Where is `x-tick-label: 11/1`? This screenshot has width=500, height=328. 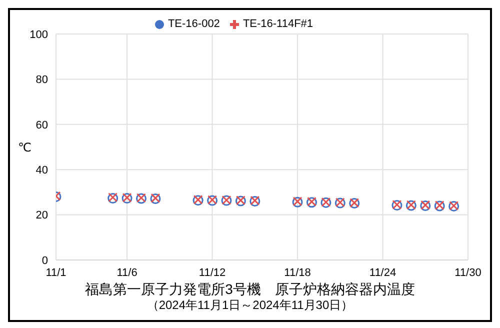
x-tick-label: 11/1 is located at coordinates (56, 272).